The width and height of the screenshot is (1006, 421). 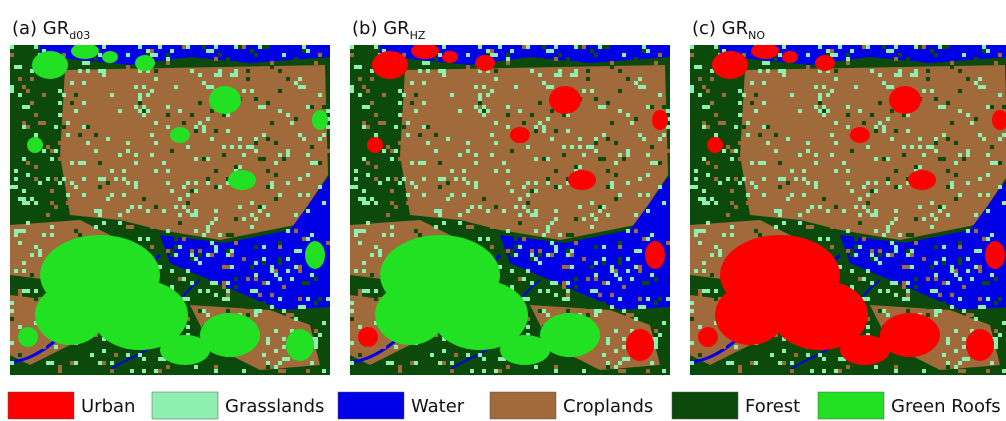 I want to click on panel-title: (c) GRNO, so click(x=728, y=30).